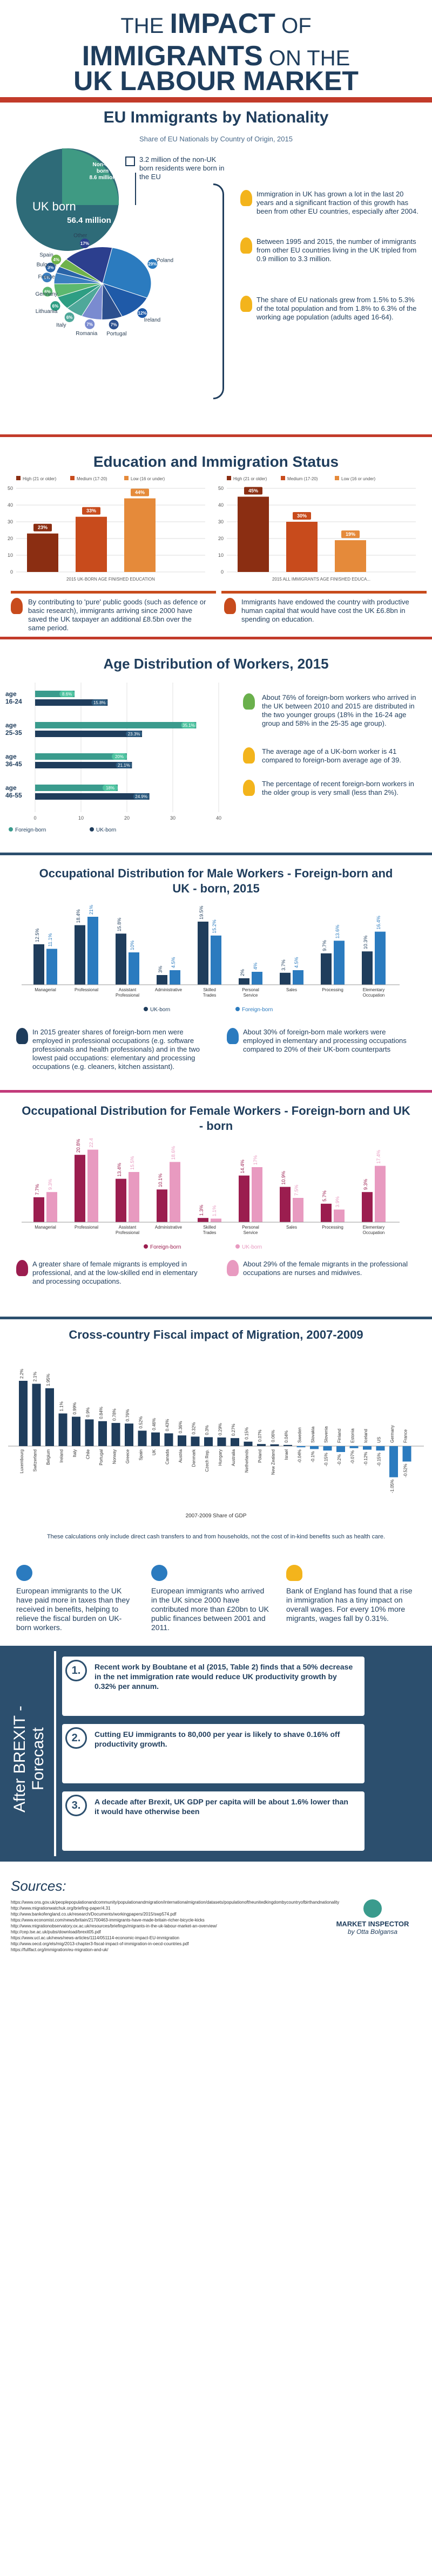 The image size is (432, 2576). Describe the element at coordinates (253, 491) in the screenshot. I see `value-label: 45%` at that location.